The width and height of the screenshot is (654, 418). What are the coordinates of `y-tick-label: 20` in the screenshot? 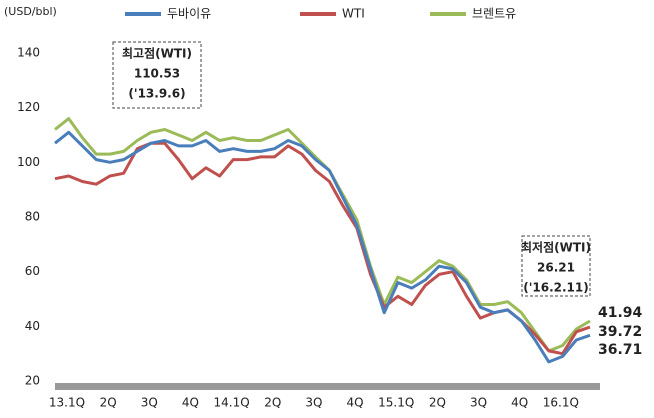 It's located at (32, 381).